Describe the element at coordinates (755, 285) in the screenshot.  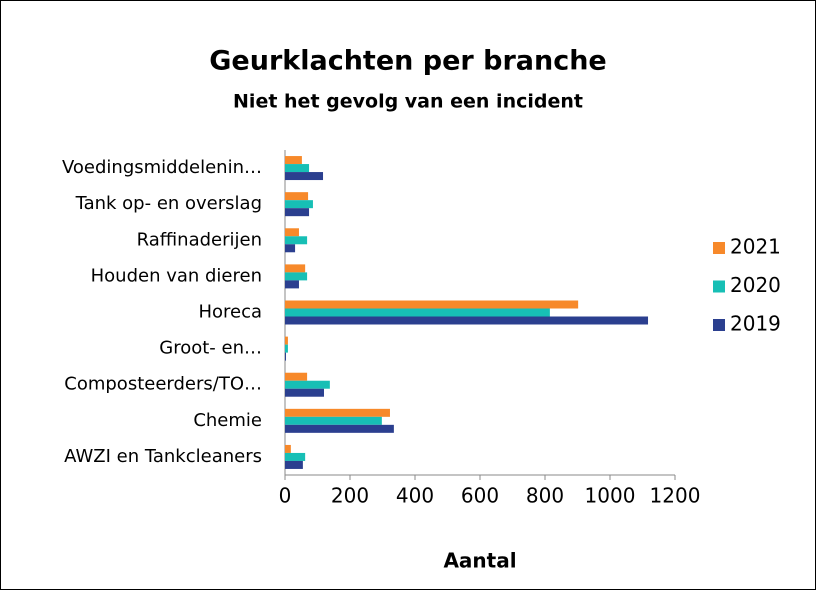
I see `legend-label: 2020` at that location.